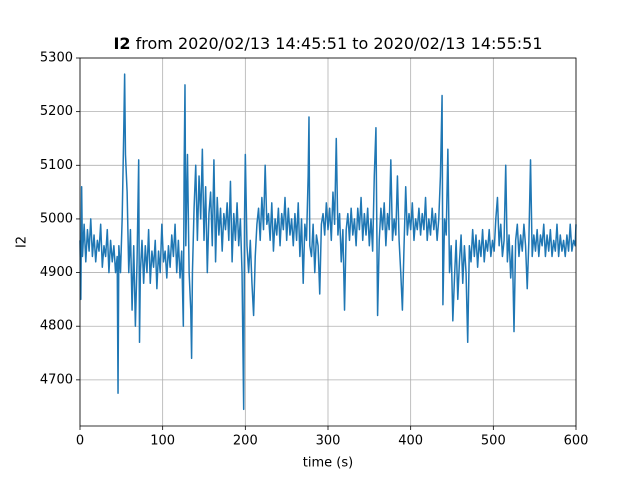 This screenshot has height=484, width=640. Describe the element at coordinates (56, 326) in the screenshot. I see `y-tick-label: 4800` at that location.